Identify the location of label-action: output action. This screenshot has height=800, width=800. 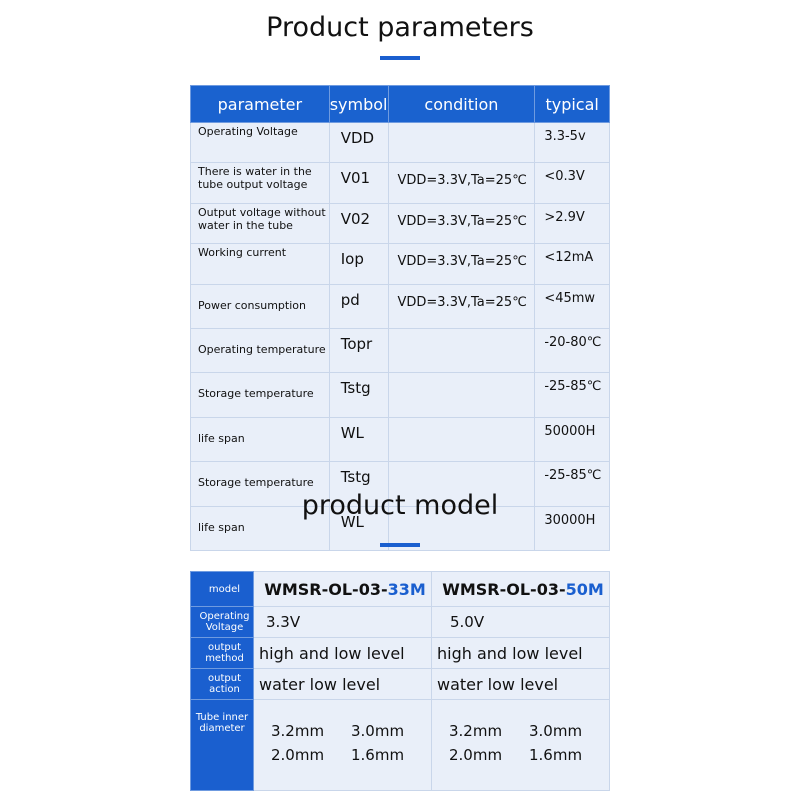
(222, 684).